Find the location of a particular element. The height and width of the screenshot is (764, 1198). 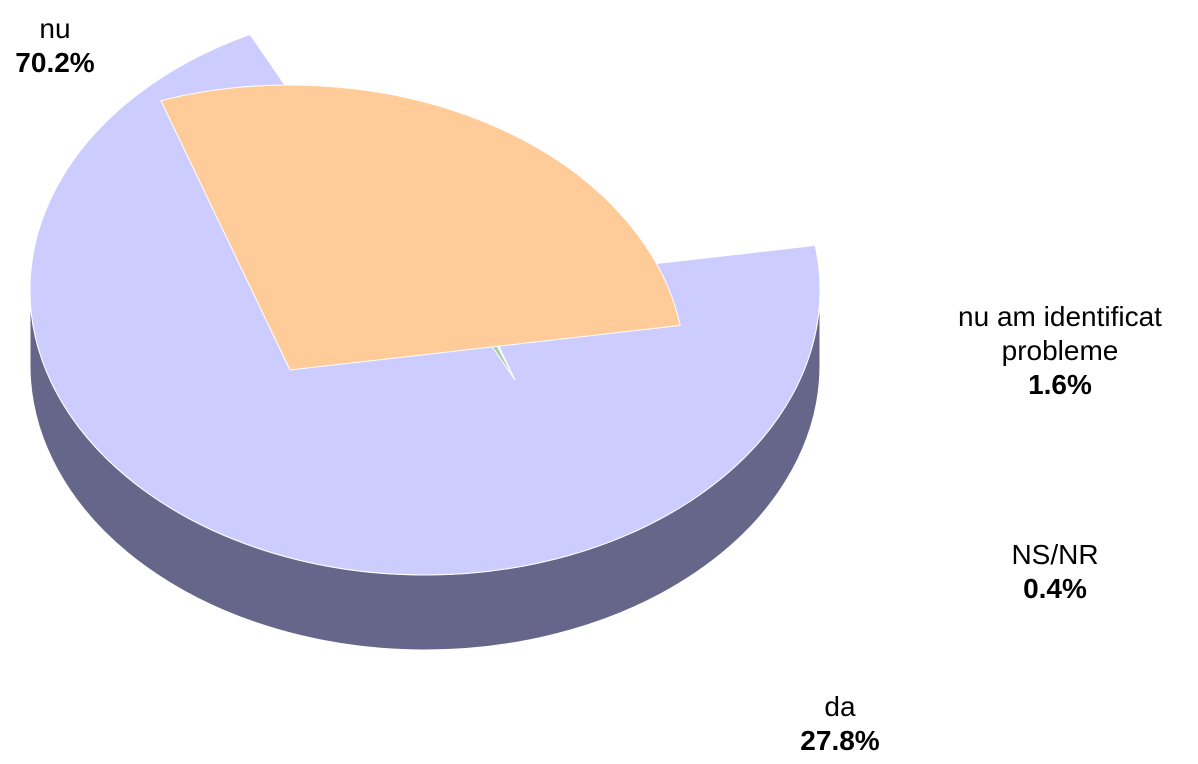

label-nu-am-identificat-name-1: nu am identificat is located at coordinates (1060, 316).